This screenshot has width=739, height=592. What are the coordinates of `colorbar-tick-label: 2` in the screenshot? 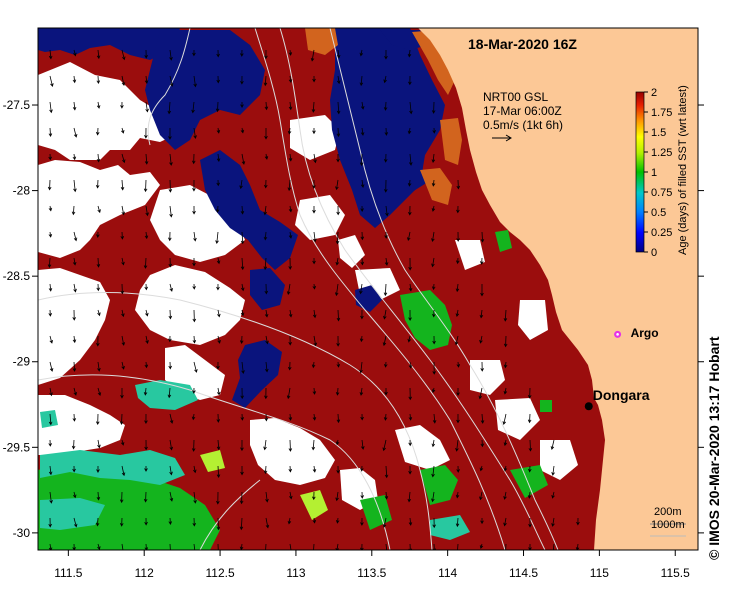 It's located at (654, 93).